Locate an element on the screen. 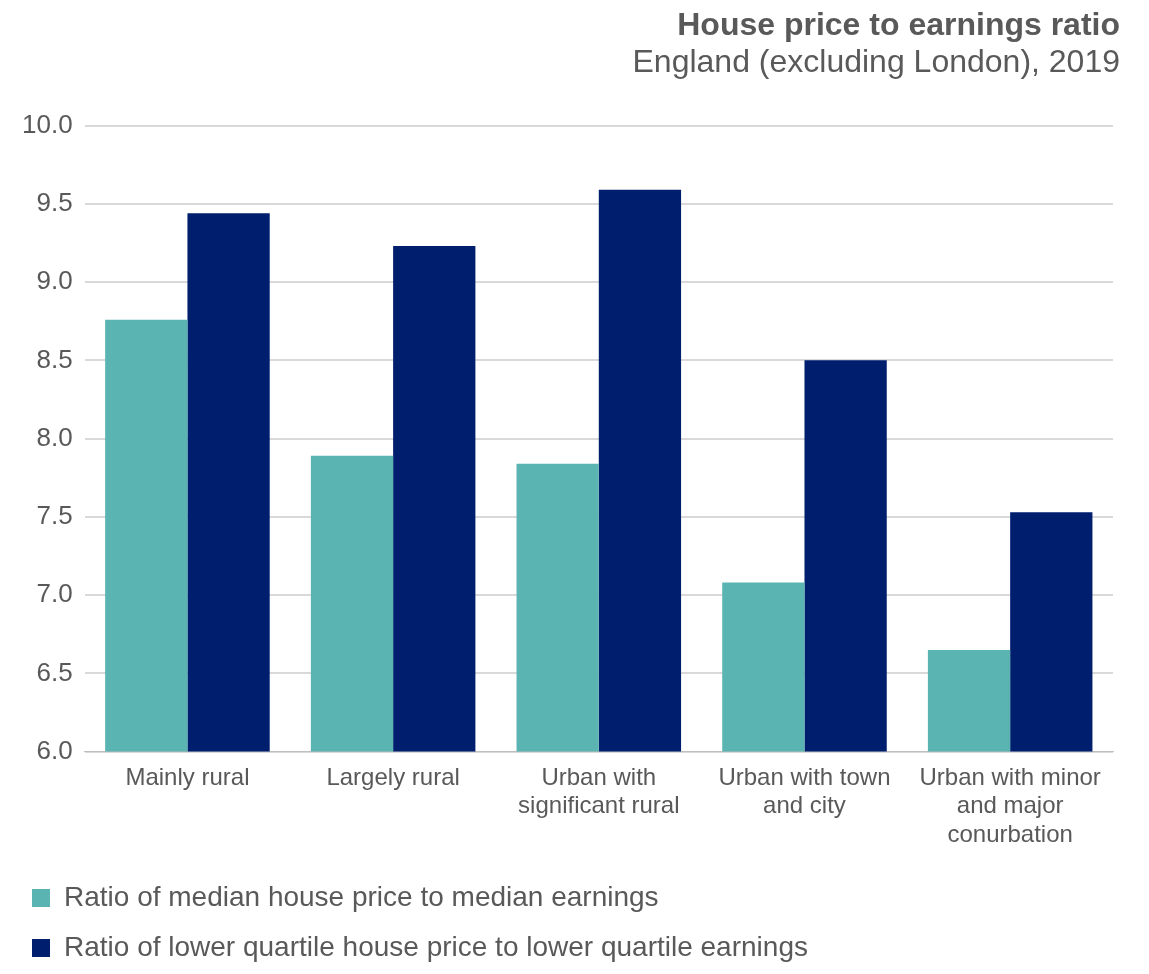 This screenshot has width=1149, height=974. y-tick-label: 8.0 is located at coordinates (54, 436).